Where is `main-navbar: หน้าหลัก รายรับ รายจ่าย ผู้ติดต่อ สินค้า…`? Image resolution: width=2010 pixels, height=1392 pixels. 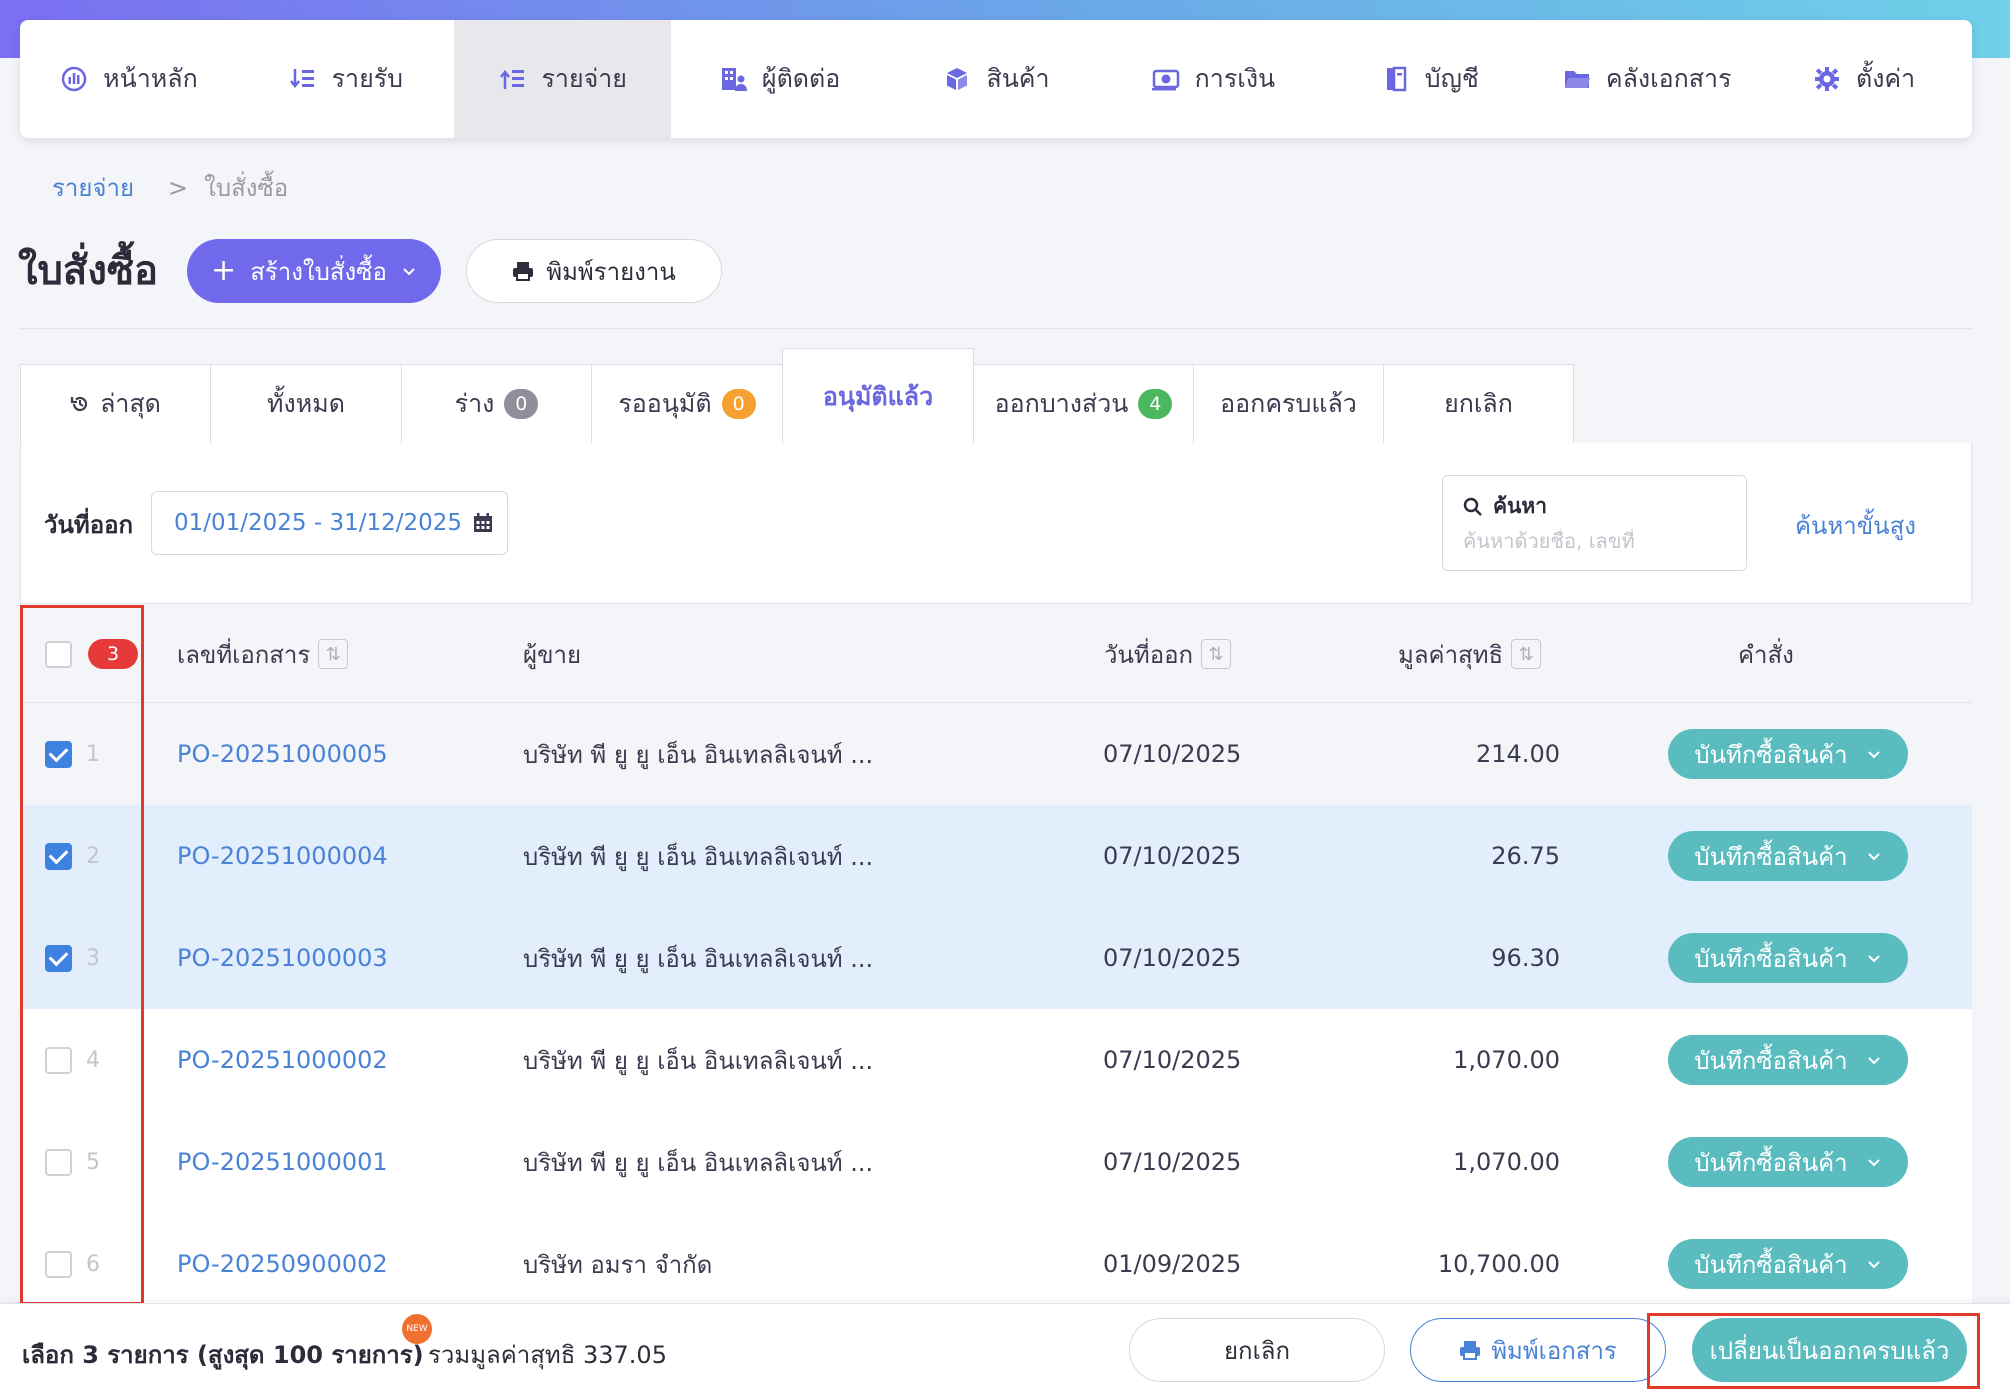
main-navbar: หน้าหลัก รายรับ รายจ่าย ผู้ติดต่อ สินค้า… is located at coordinates (996, 79).